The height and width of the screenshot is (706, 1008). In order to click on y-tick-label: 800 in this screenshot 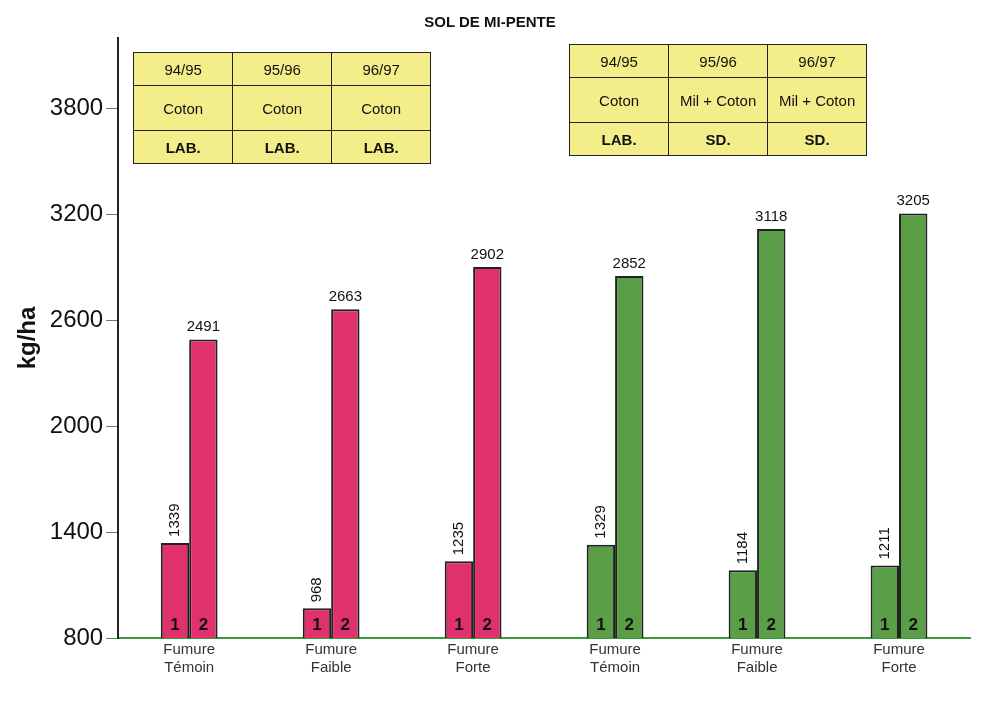, I will do `click(83, 636)`.